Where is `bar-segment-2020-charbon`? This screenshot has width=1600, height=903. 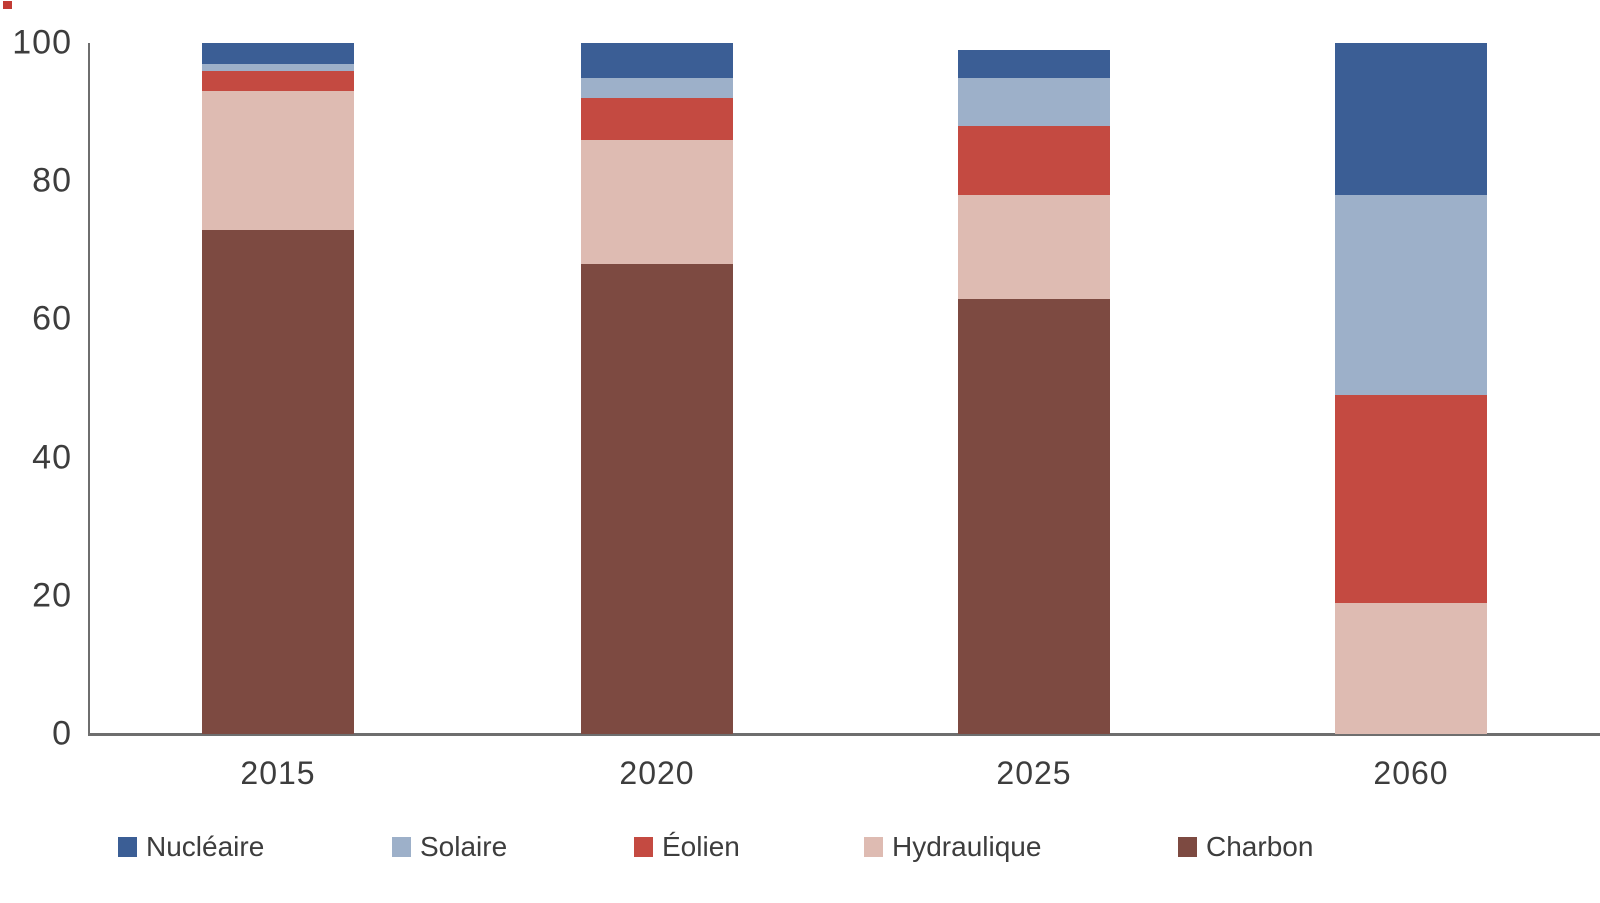 bar-segment-2020-charbon is located at coordinates (657, 499).